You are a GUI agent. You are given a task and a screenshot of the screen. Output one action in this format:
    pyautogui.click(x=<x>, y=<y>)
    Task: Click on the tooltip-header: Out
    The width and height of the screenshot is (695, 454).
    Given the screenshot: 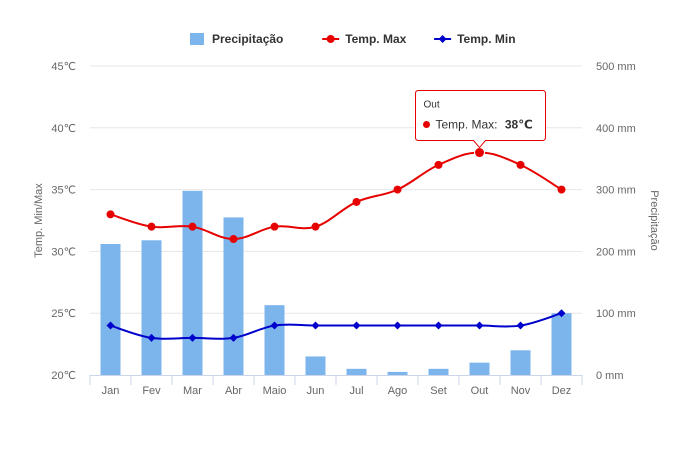 What is the action you would take?
    pyautogui.click(x=432, y=105)
    